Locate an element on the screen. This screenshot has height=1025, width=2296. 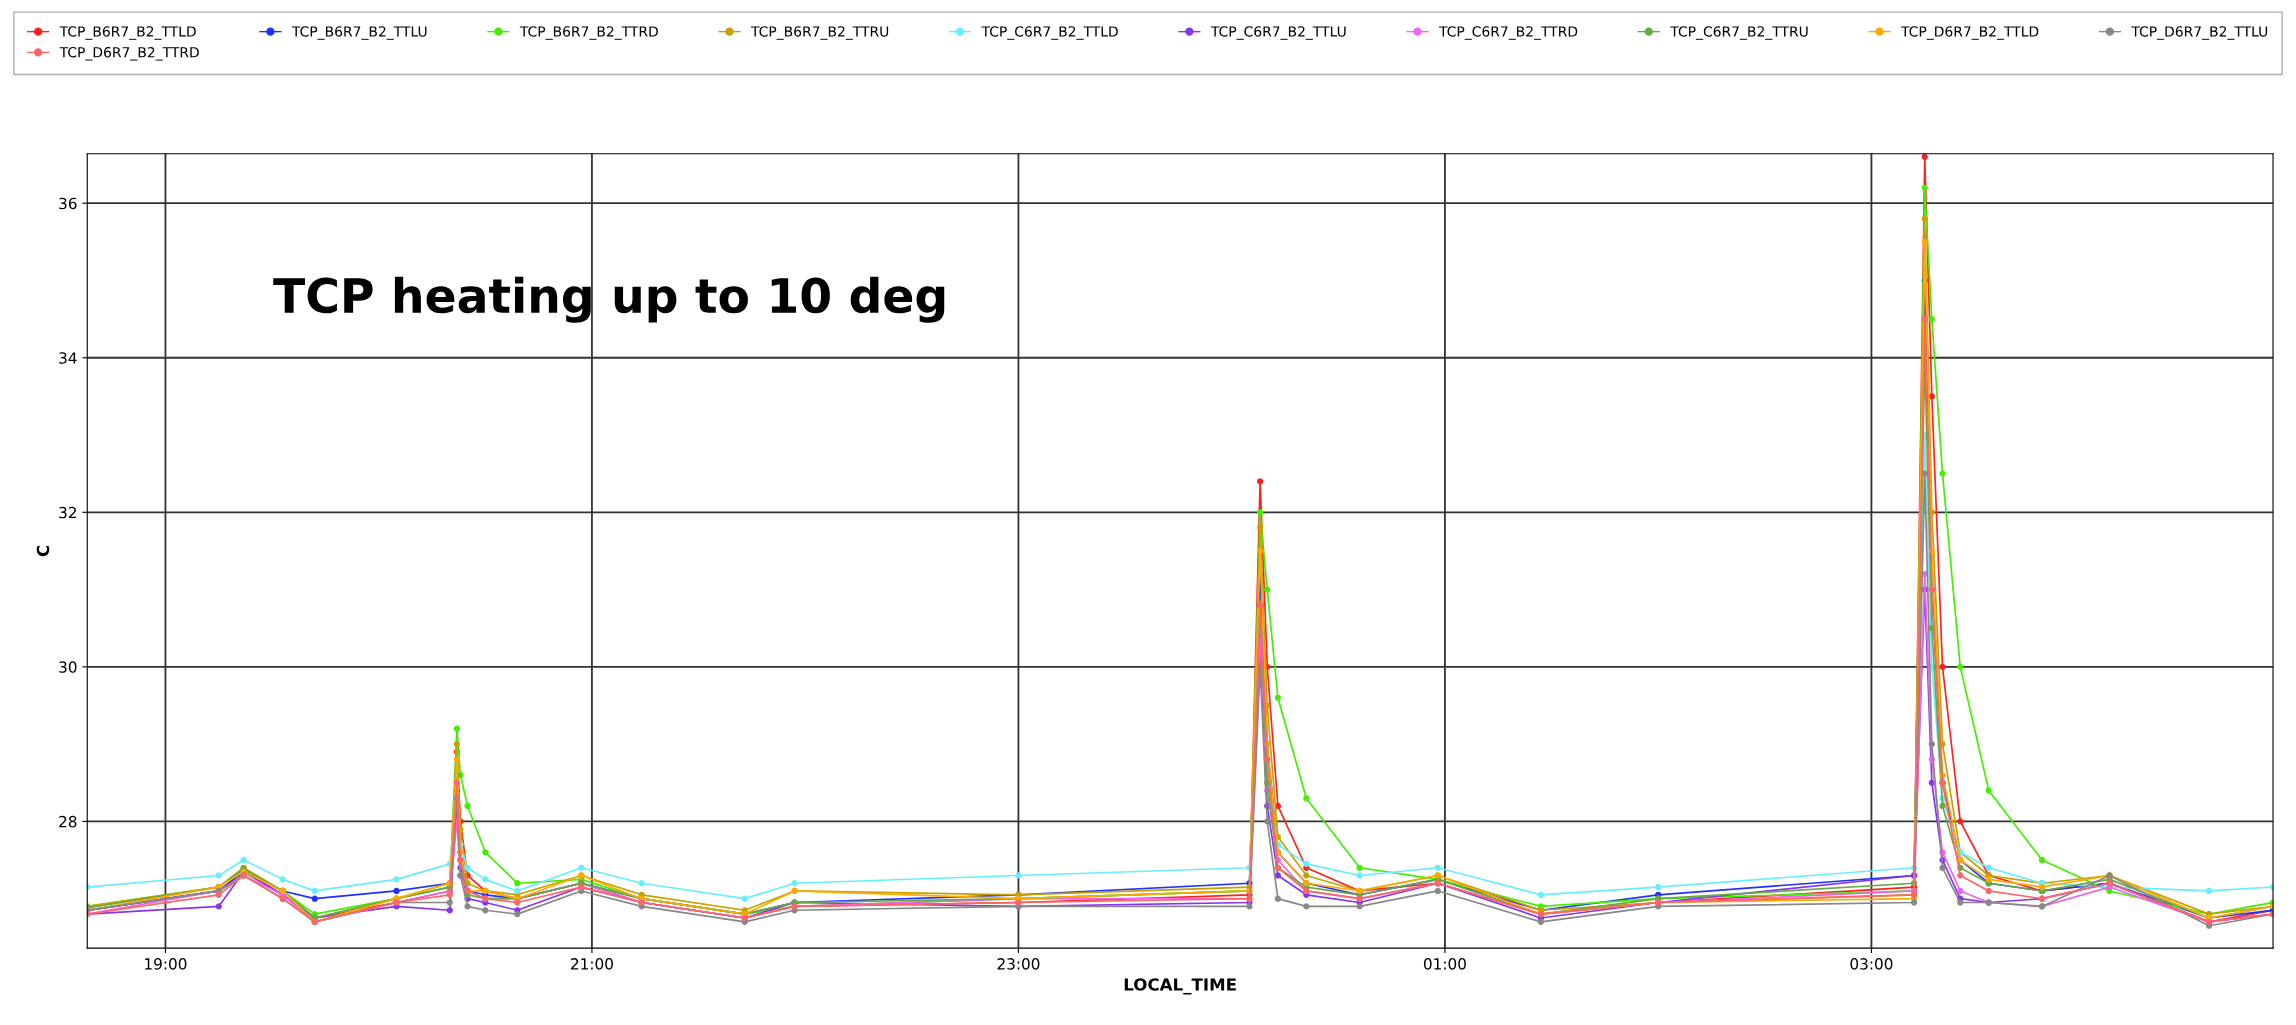
legend-label: TCP_C6R7_B2_TTRU is located at coordinates (1739, 33).